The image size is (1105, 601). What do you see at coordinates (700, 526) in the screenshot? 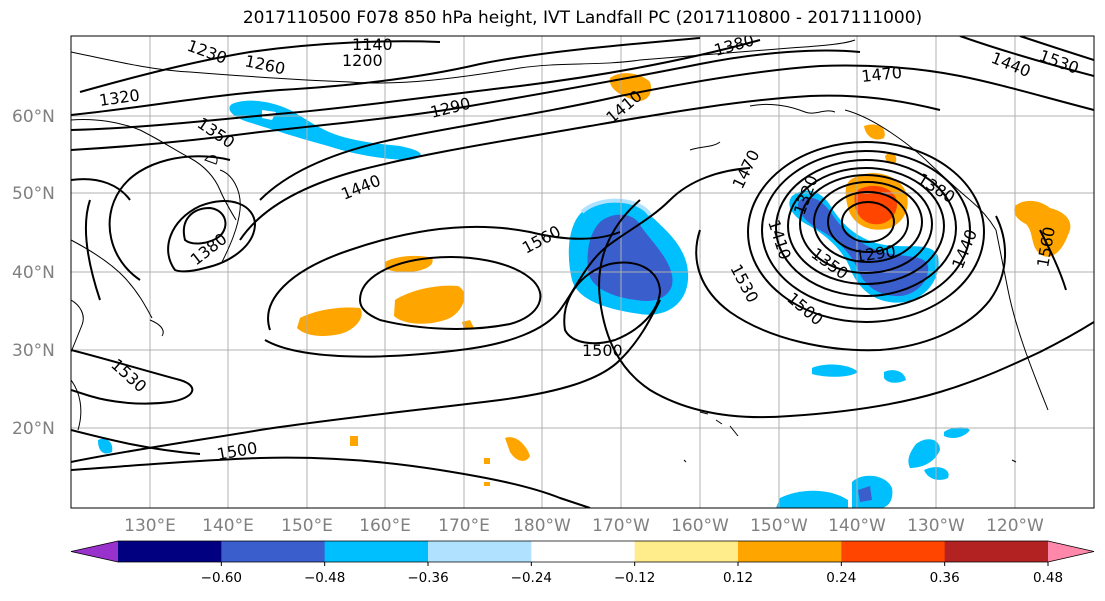
I see `lon-label: 160°W` at bounding box center [700, 526].